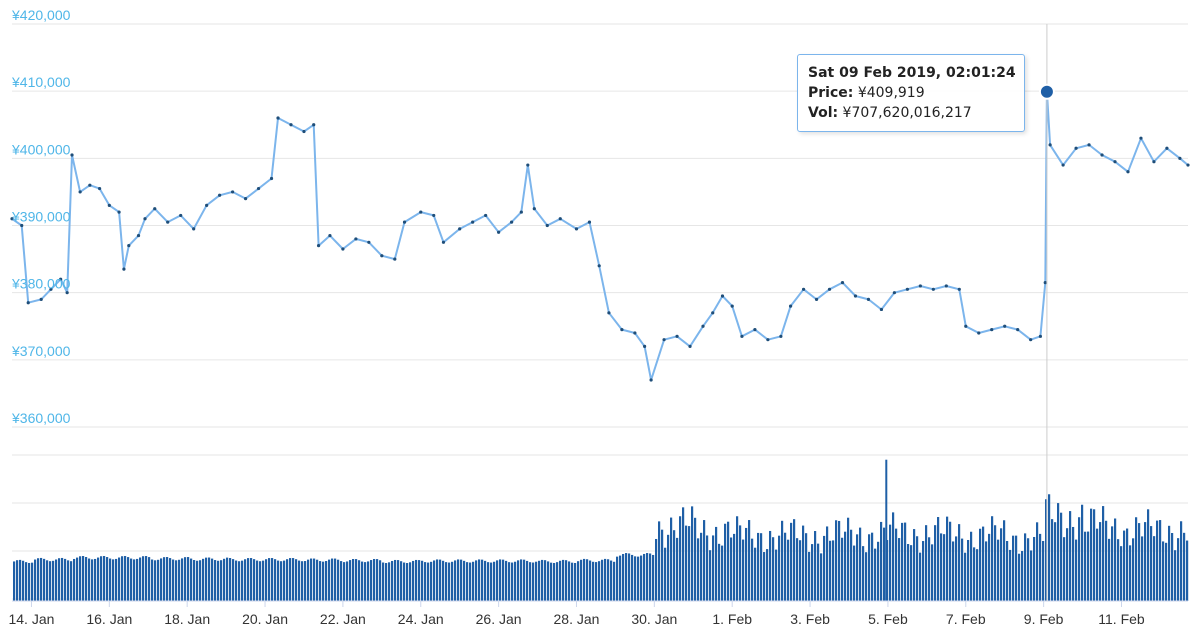 The width and height of the screenshot is (1200, 638). What do you see at coordinates (41, 418) in the screenshot?
I see `y-tick-label: ¥360,000` at bounding box center [41, 418].